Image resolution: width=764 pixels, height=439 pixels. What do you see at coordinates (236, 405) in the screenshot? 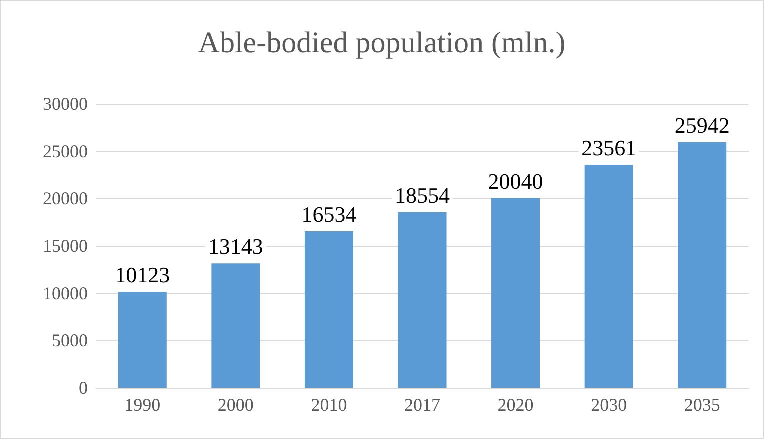
I see `x-tick-label: 2000` at bounding box center [236, 405].